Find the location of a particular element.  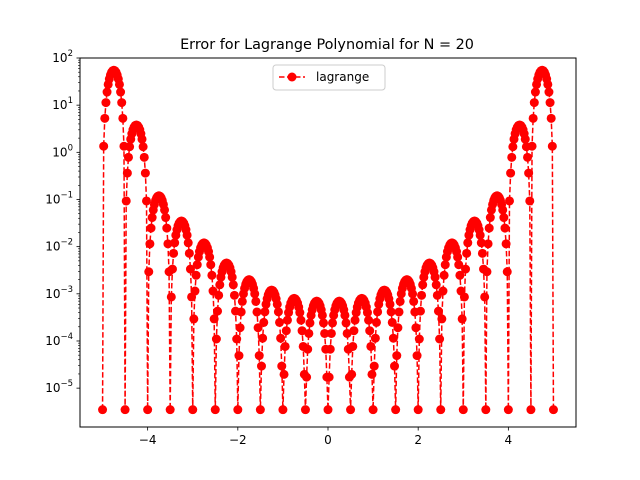

legend-marker-swatch is located at coordinates (292, 77).